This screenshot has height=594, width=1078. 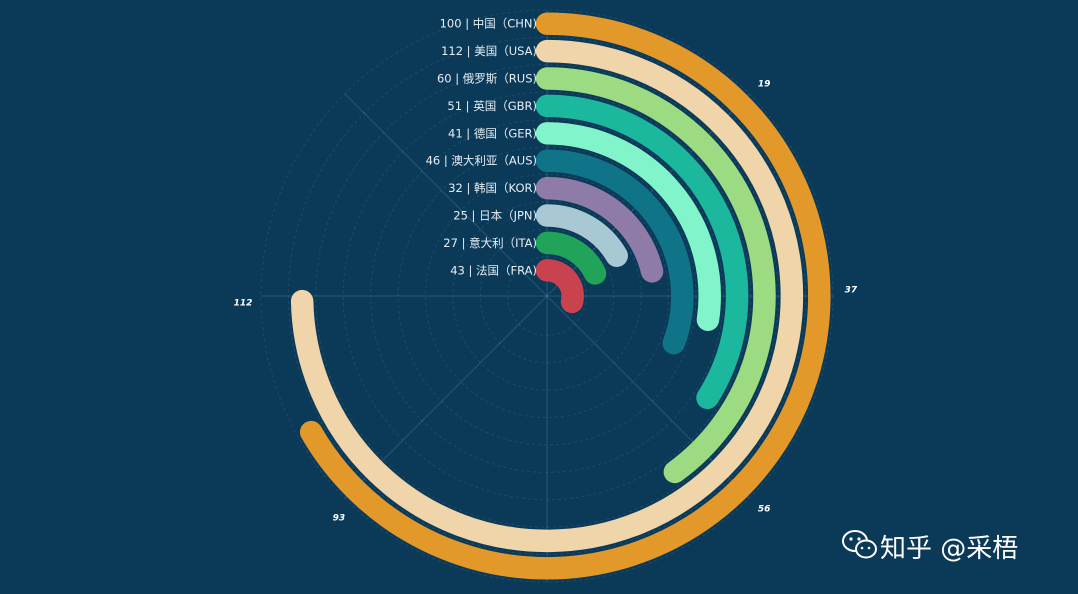 What do you see at coordinates (559, 286) in the screenshot?
I see `bar-法国（FRA)` at bounding box center [559, 286].